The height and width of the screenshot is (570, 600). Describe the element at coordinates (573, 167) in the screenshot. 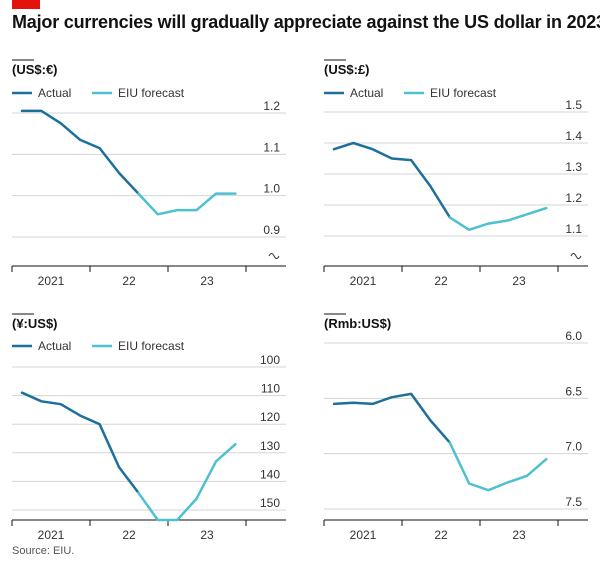

I see `y-tick-label: 1.3` at that location.